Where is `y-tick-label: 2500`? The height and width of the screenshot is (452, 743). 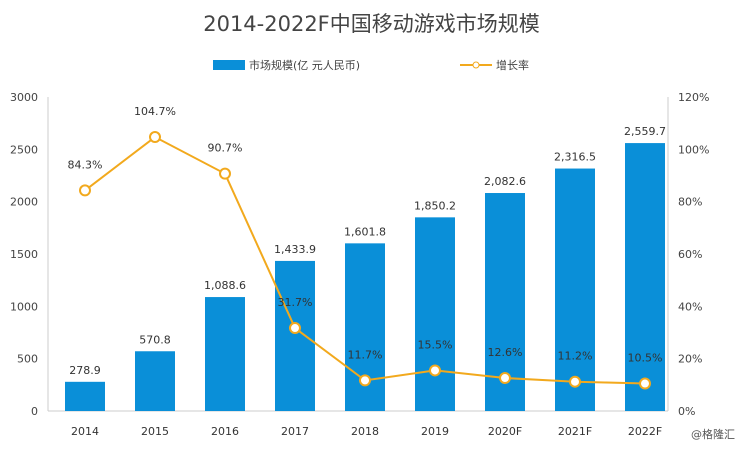
y-tick-label: 2500 is located at coordinates (24, 149).